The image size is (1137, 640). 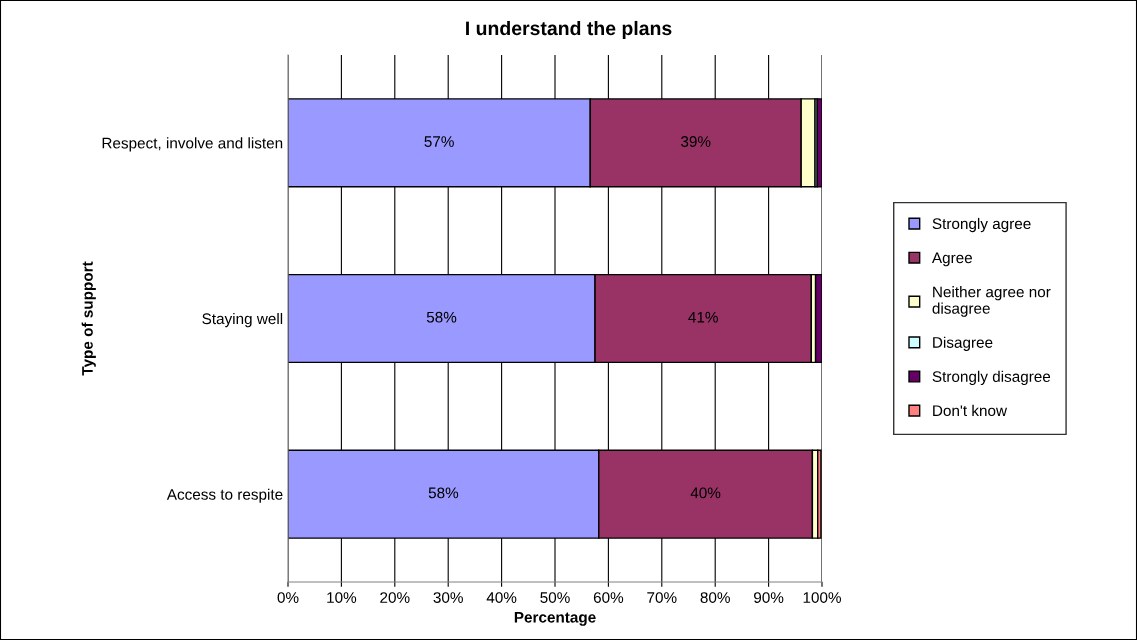 I want to click on x-tick-label: 0%, so click(x=288, y=597).